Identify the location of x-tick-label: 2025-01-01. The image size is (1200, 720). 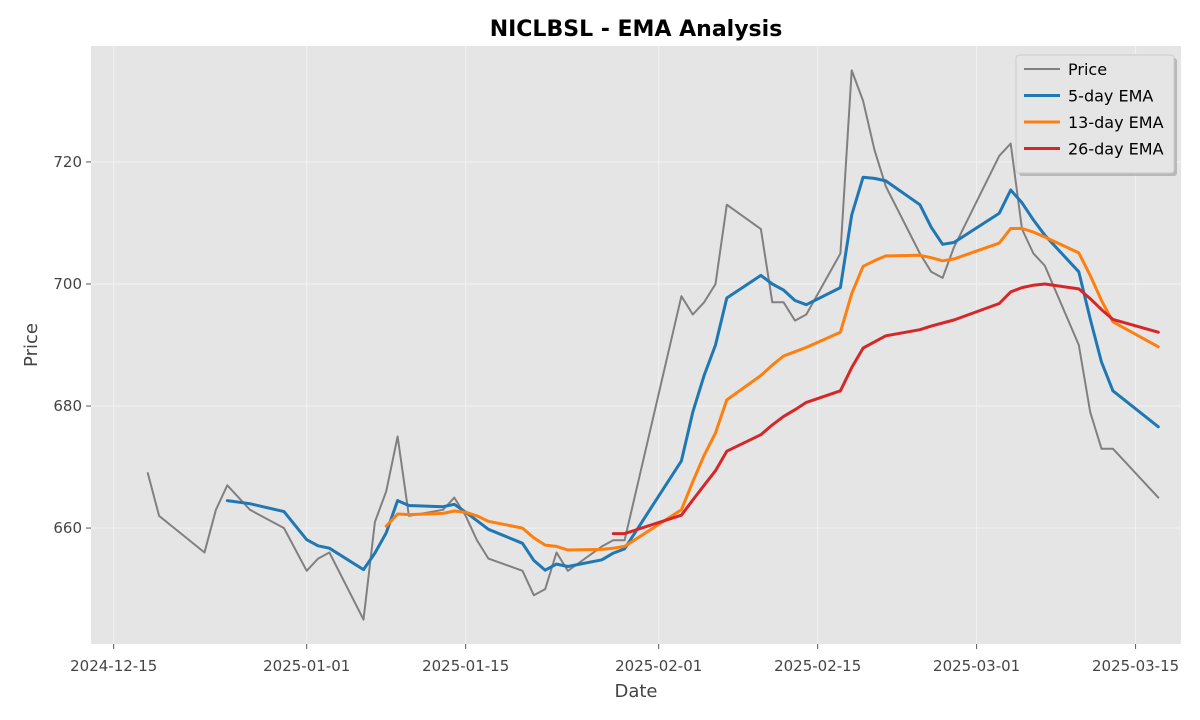
(306, 666).